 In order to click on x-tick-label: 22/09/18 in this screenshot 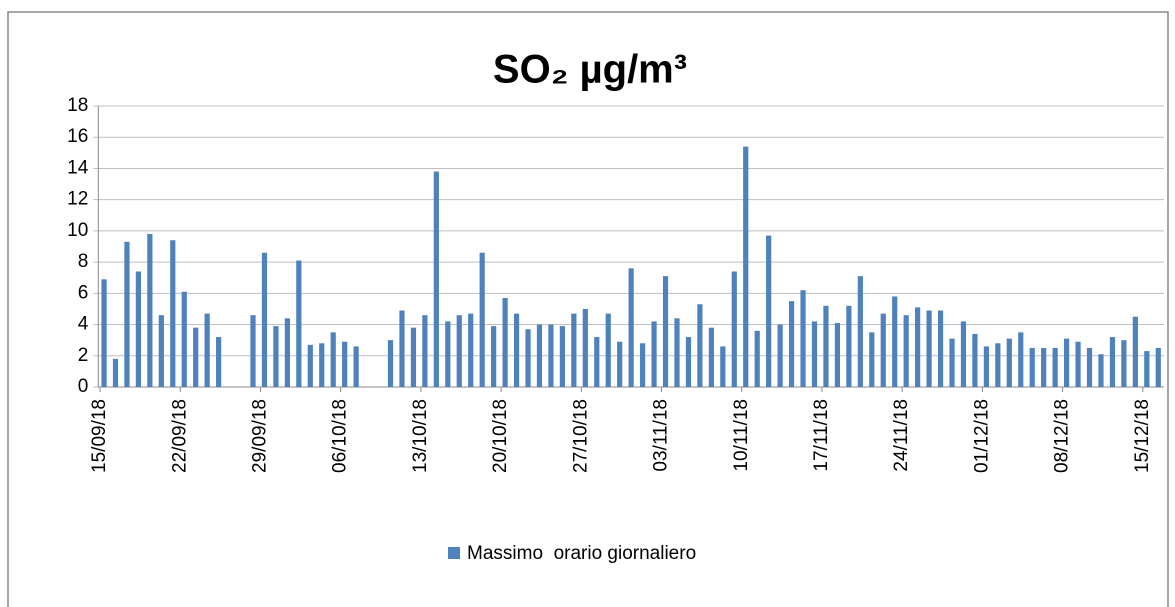, I will do `click(179, 436)`.